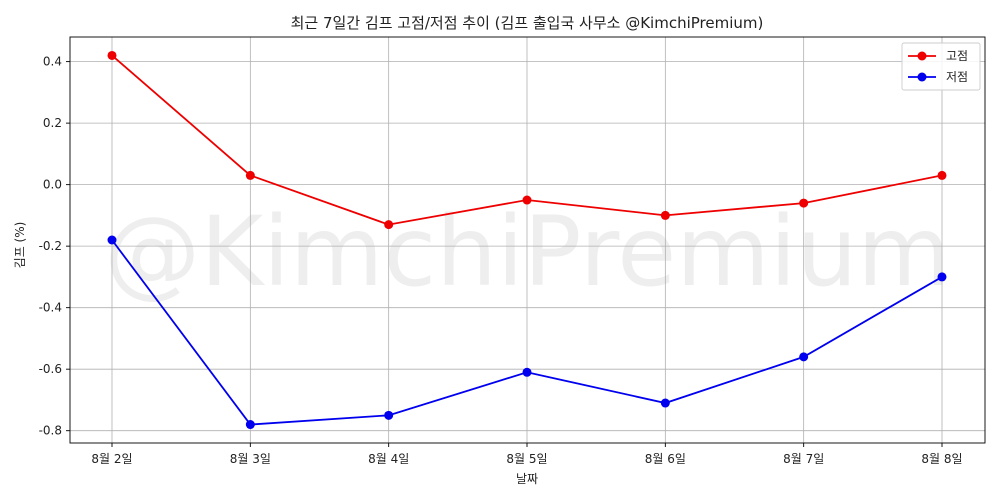  What do you see at coordinates (941, 66) in the screenshot?
I see `legend-box` at bounding box center [941, 66].